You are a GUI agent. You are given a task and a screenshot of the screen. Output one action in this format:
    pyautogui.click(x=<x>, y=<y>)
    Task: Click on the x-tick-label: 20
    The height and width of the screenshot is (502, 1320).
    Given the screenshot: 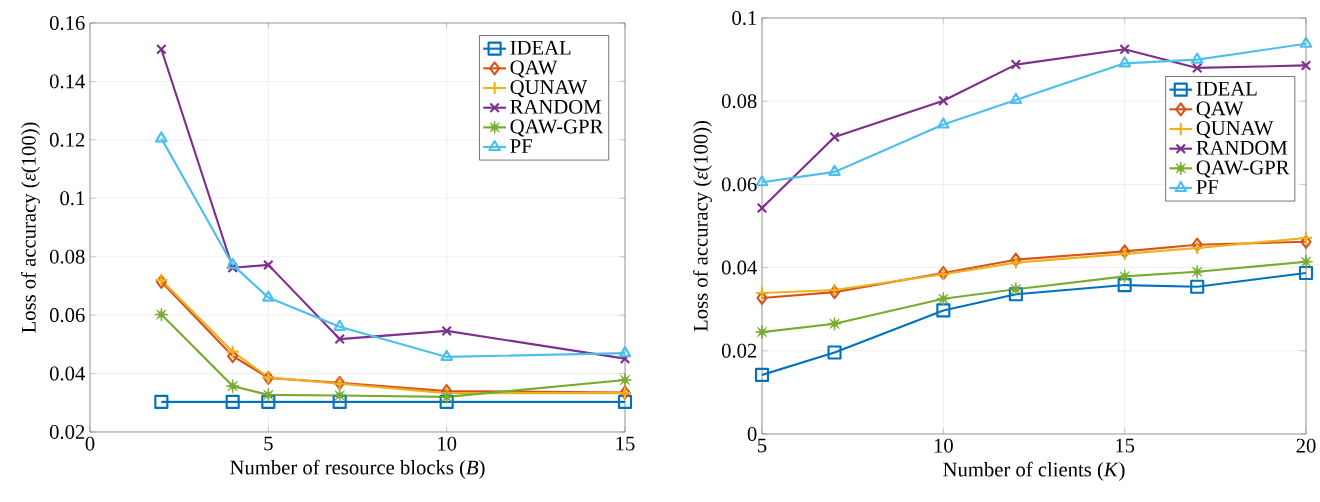 What is the action you would take?
    pyautogui.click(x=1306, y=445)
    